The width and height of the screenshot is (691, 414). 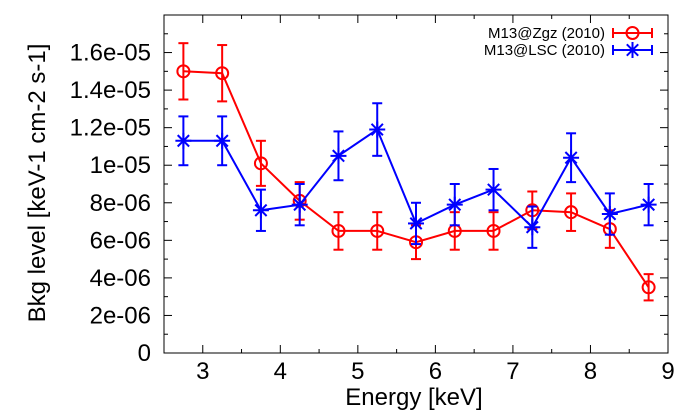 I want to click on y-axis-label: Bkg level [keV-1 cm-2 s-1], so click(x=37, y=183).